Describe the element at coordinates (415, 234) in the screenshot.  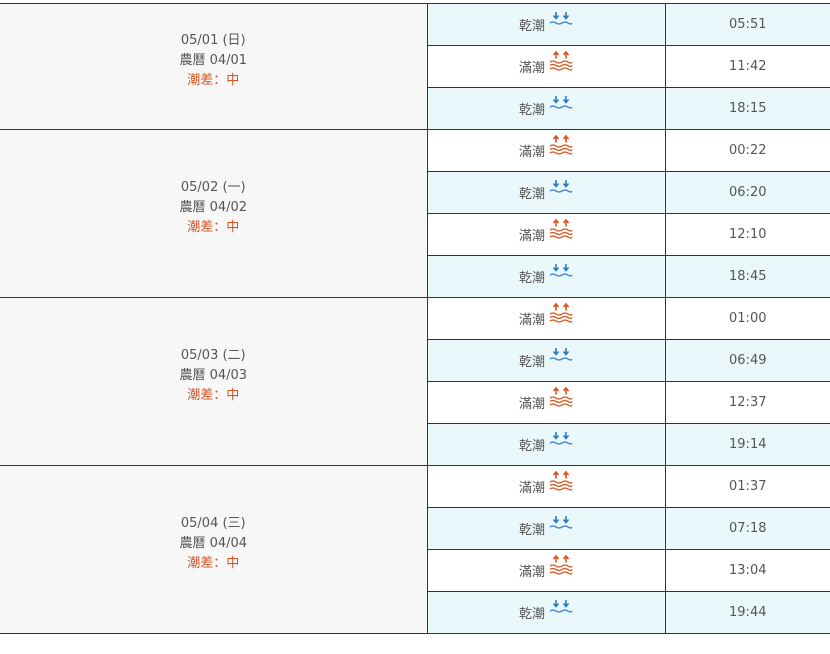
I see `tide-row: 滿潮 12:10` at that location.